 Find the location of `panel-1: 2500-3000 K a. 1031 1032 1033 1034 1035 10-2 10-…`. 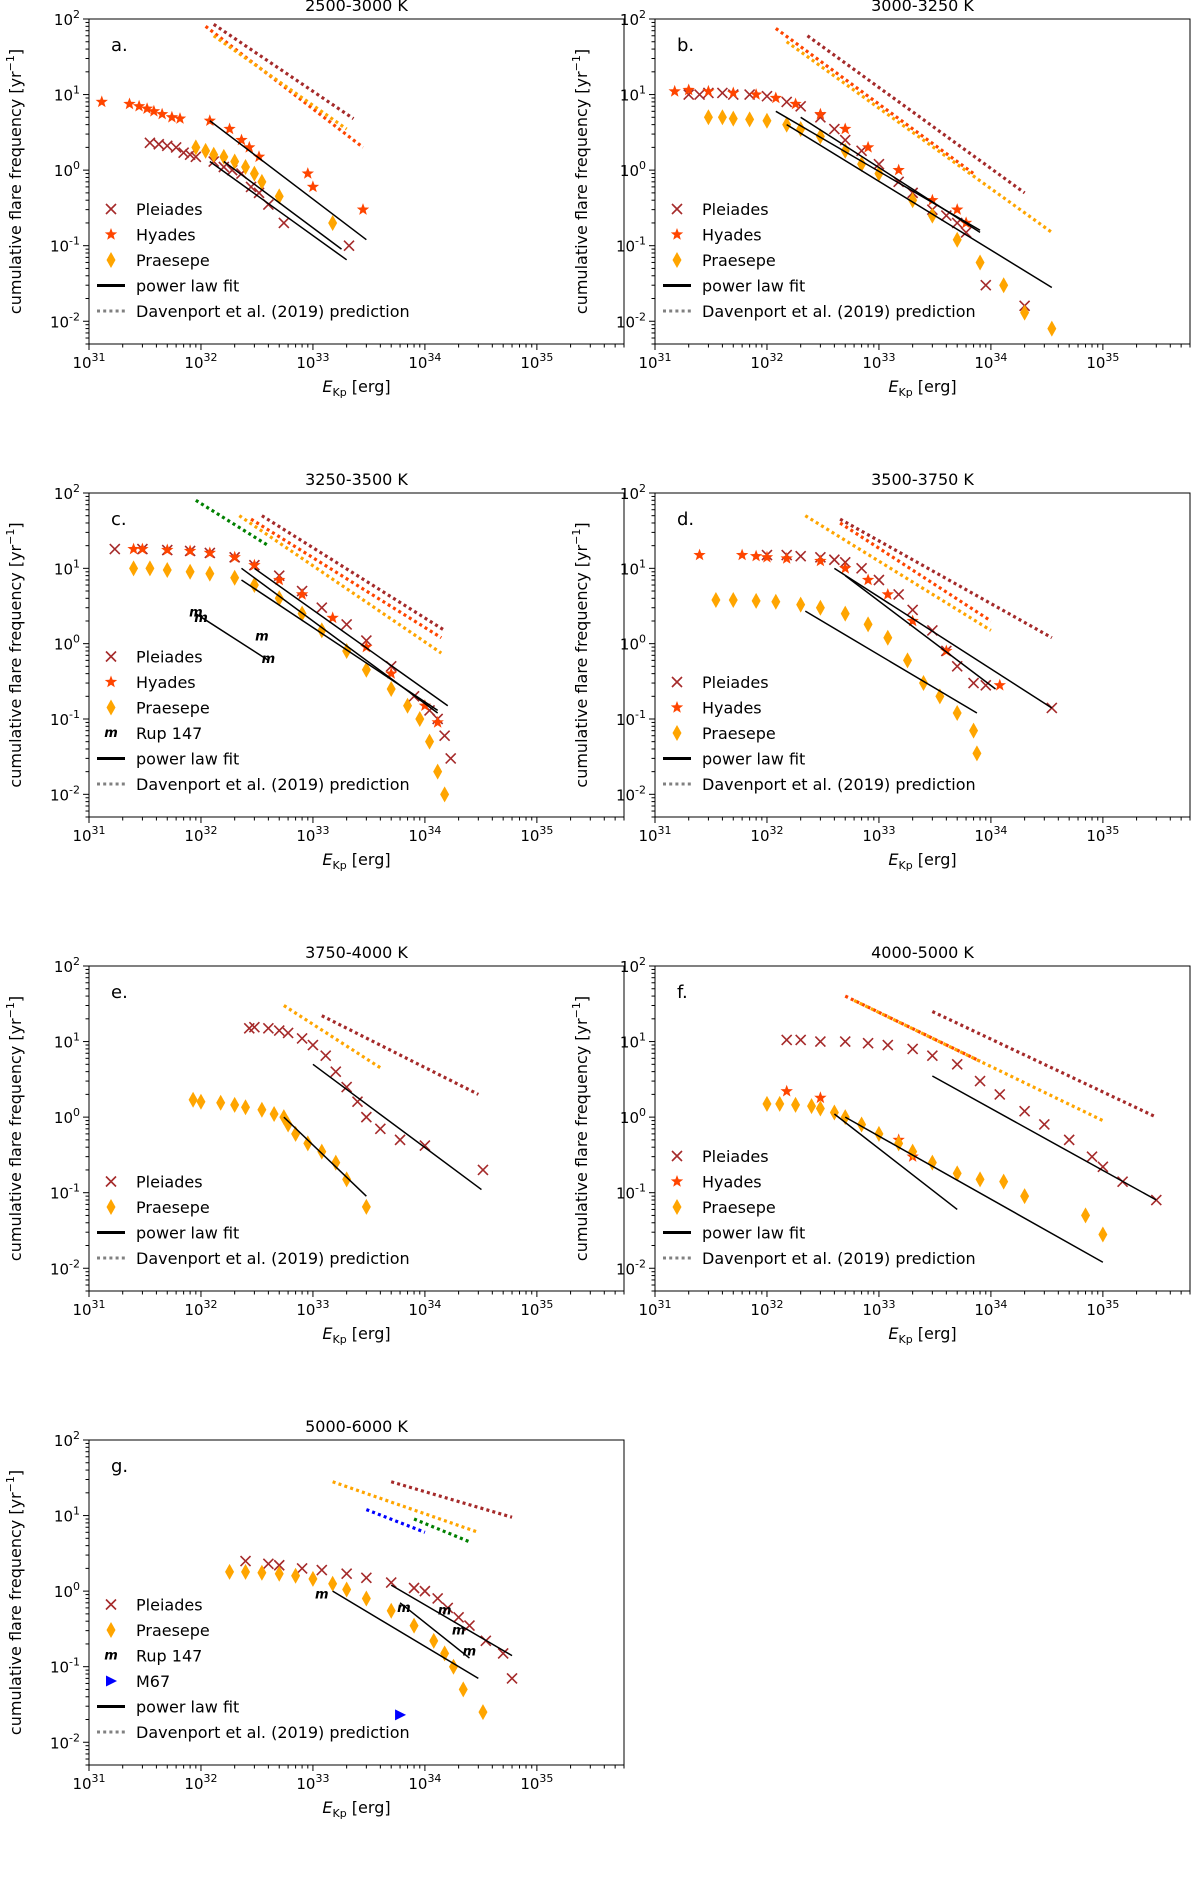

panel-1: 2500-3000 K a. 1031 1032 1033 1034 1035 10-2 10-… is located at coordinates (314, 199).